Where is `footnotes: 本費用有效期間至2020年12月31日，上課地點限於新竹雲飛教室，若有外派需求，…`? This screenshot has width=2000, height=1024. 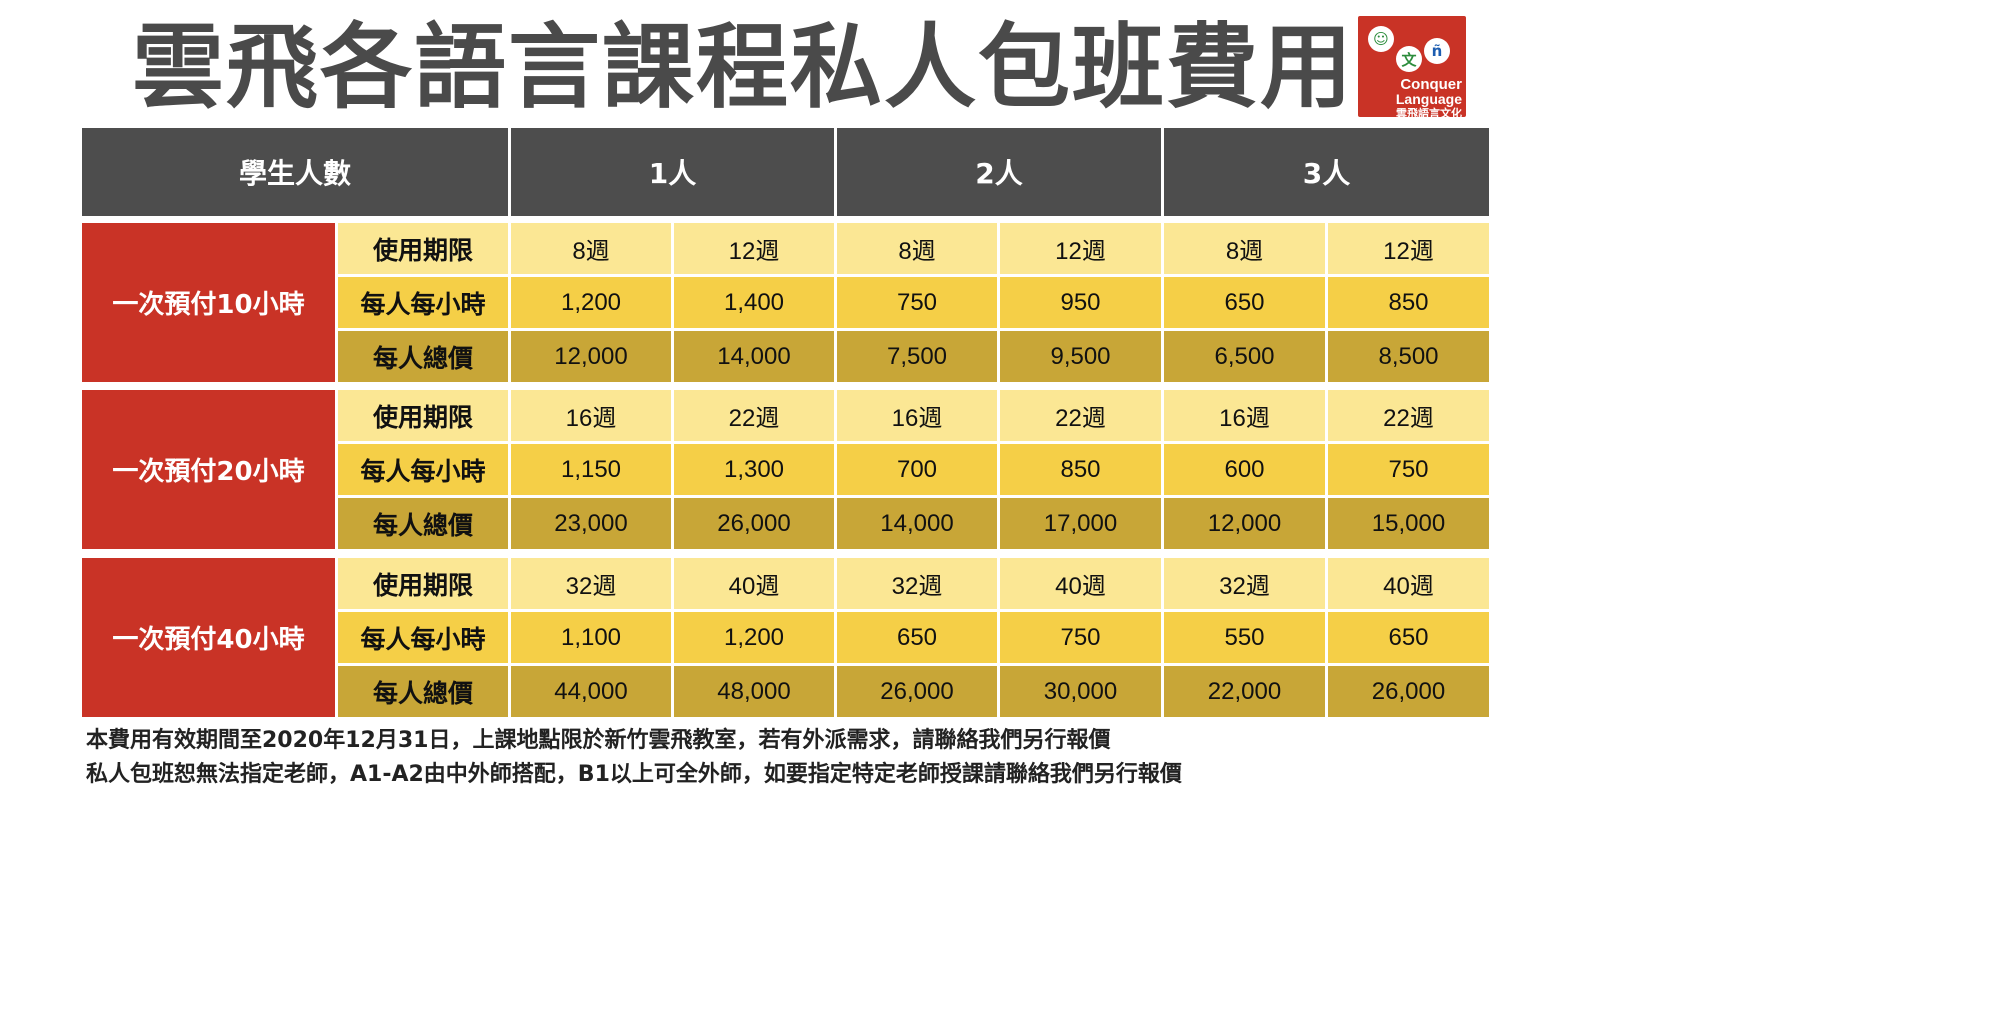
footnotes: 本費用有效期間至2020年12月31日，上課地點限於新竹雲飛教室，若有外派需求，… is located at coordinates (634, 758).